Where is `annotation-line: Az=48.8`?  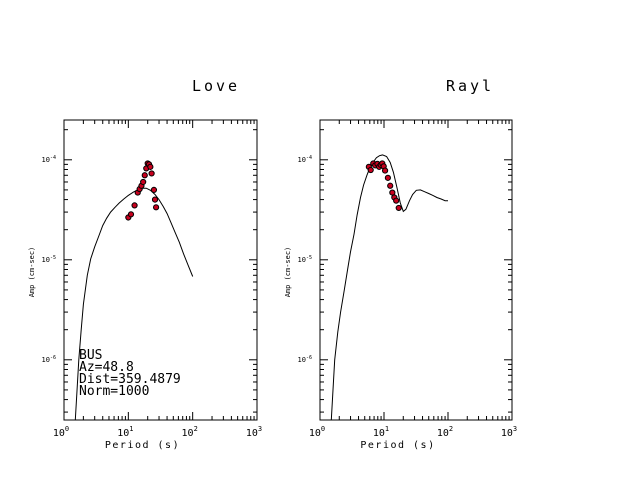 annotation-line: Az=48.8 is located at coordinates (106, 367).